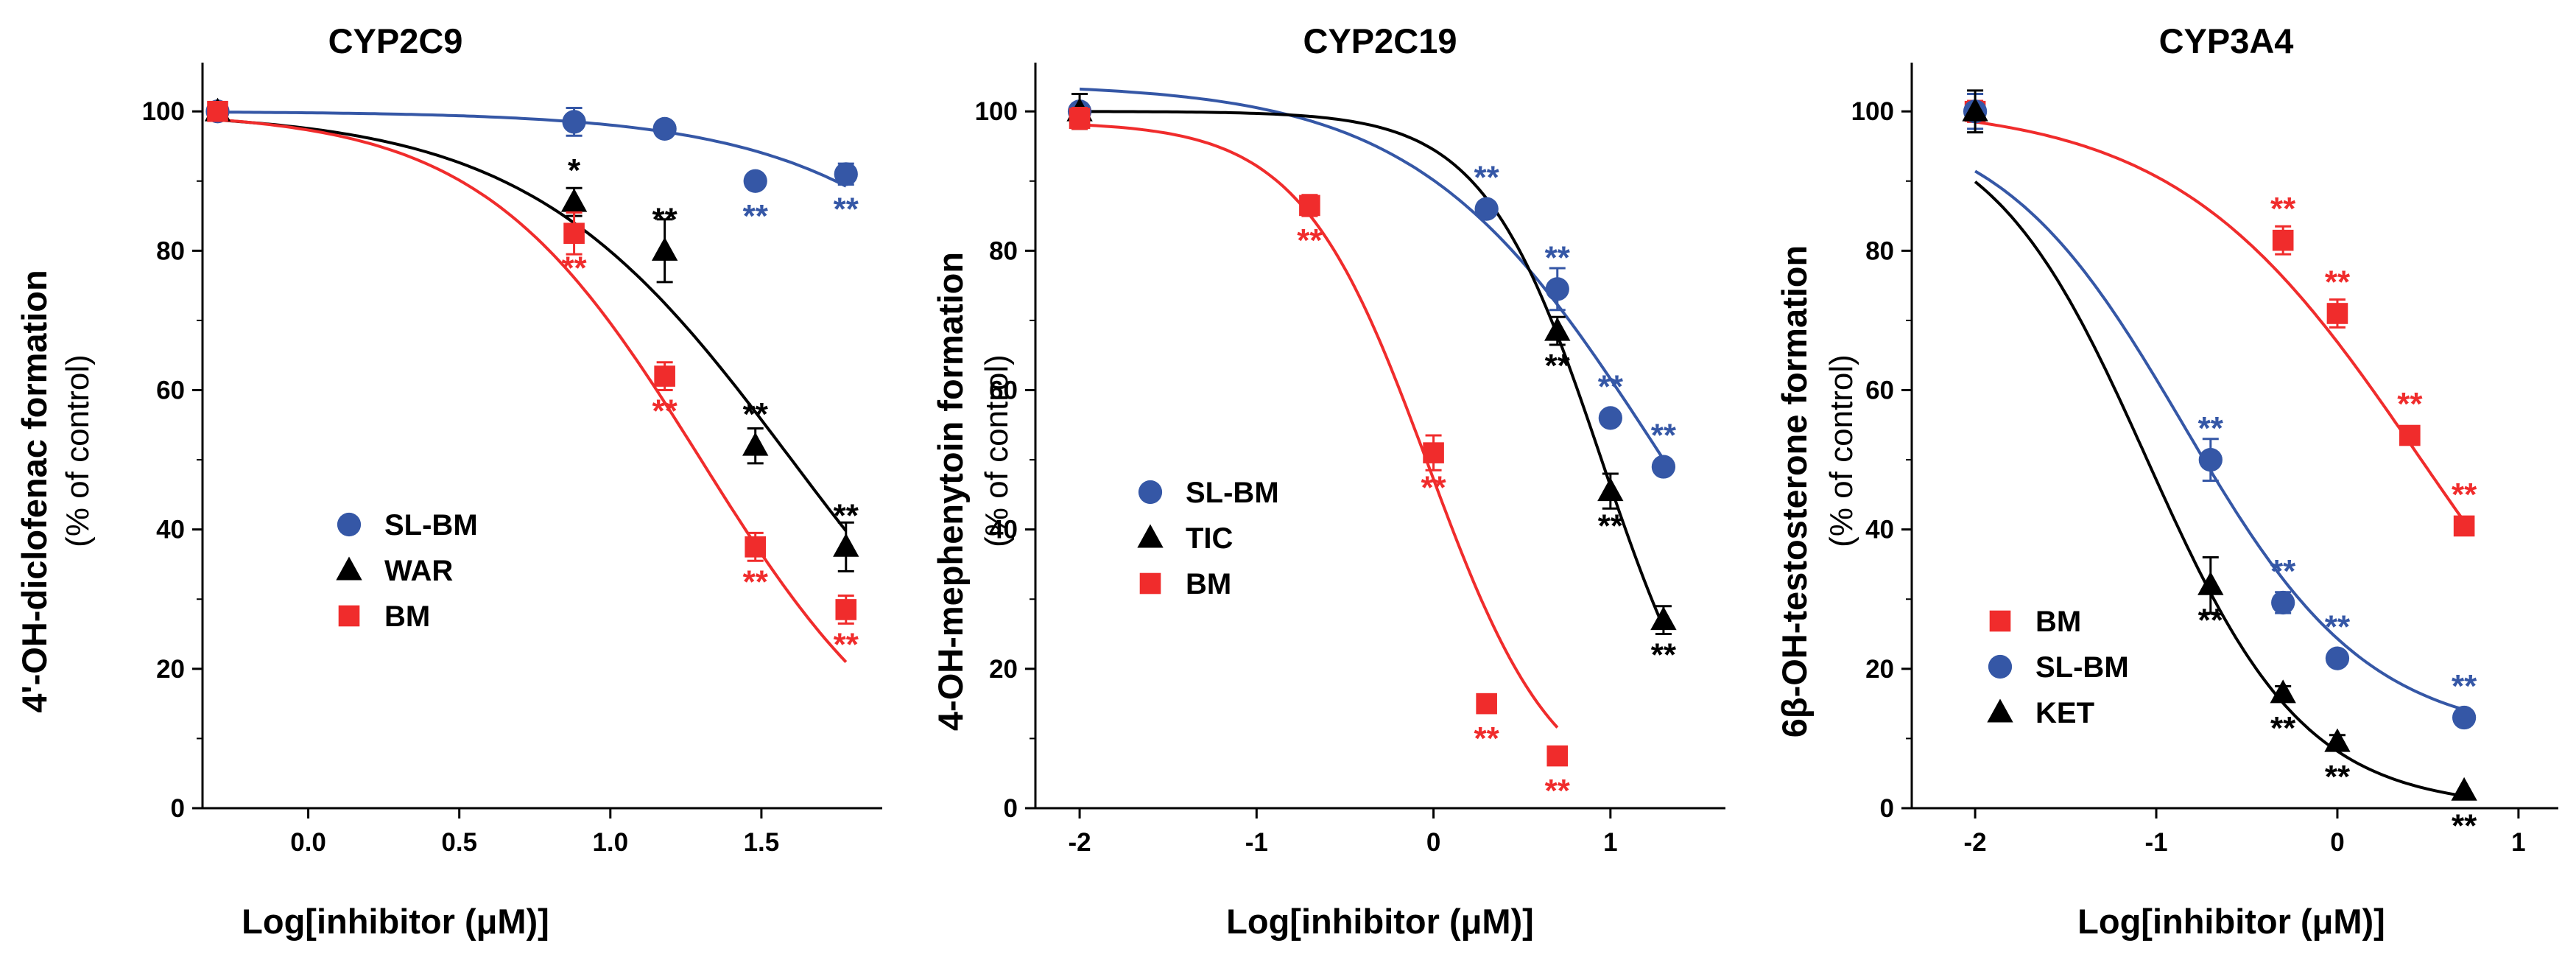  I want to click on y-axis-label: 4'-OH-diclofenac formation, so click(34, 491).